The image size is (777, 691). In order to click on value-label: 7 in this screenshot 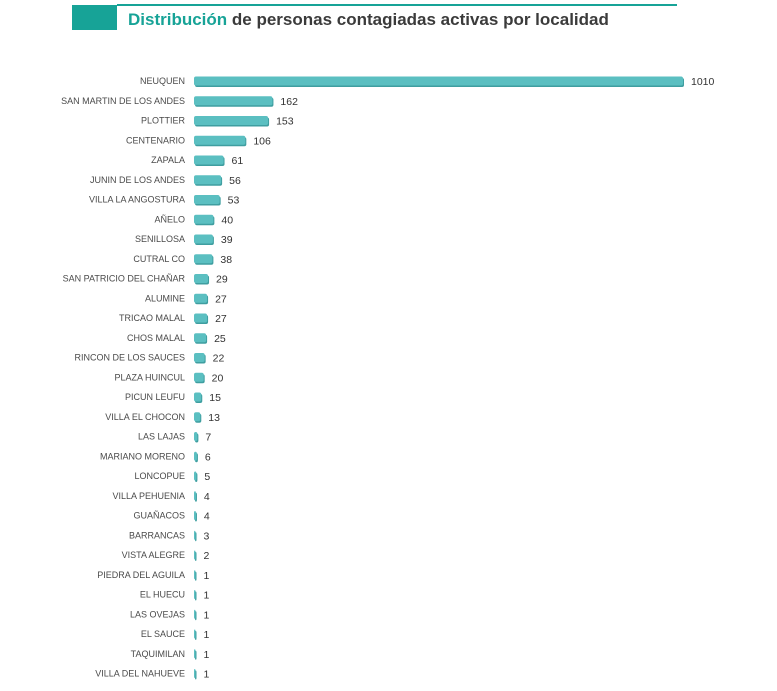, I will do `click(208, 438)`.